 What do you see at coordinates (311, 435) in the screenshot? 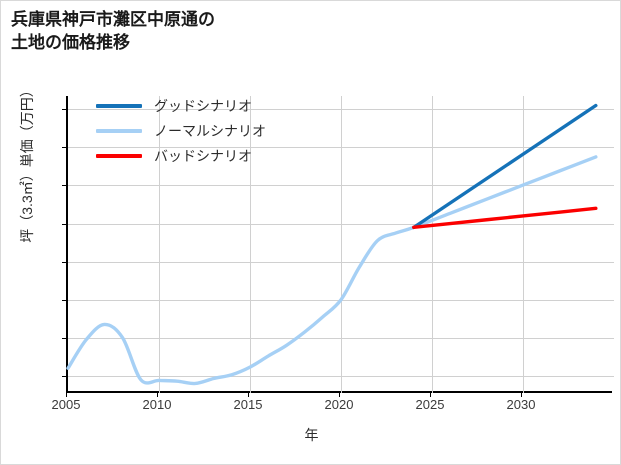
I see `x-axis-title: 年` at bounding box center [311, 435].